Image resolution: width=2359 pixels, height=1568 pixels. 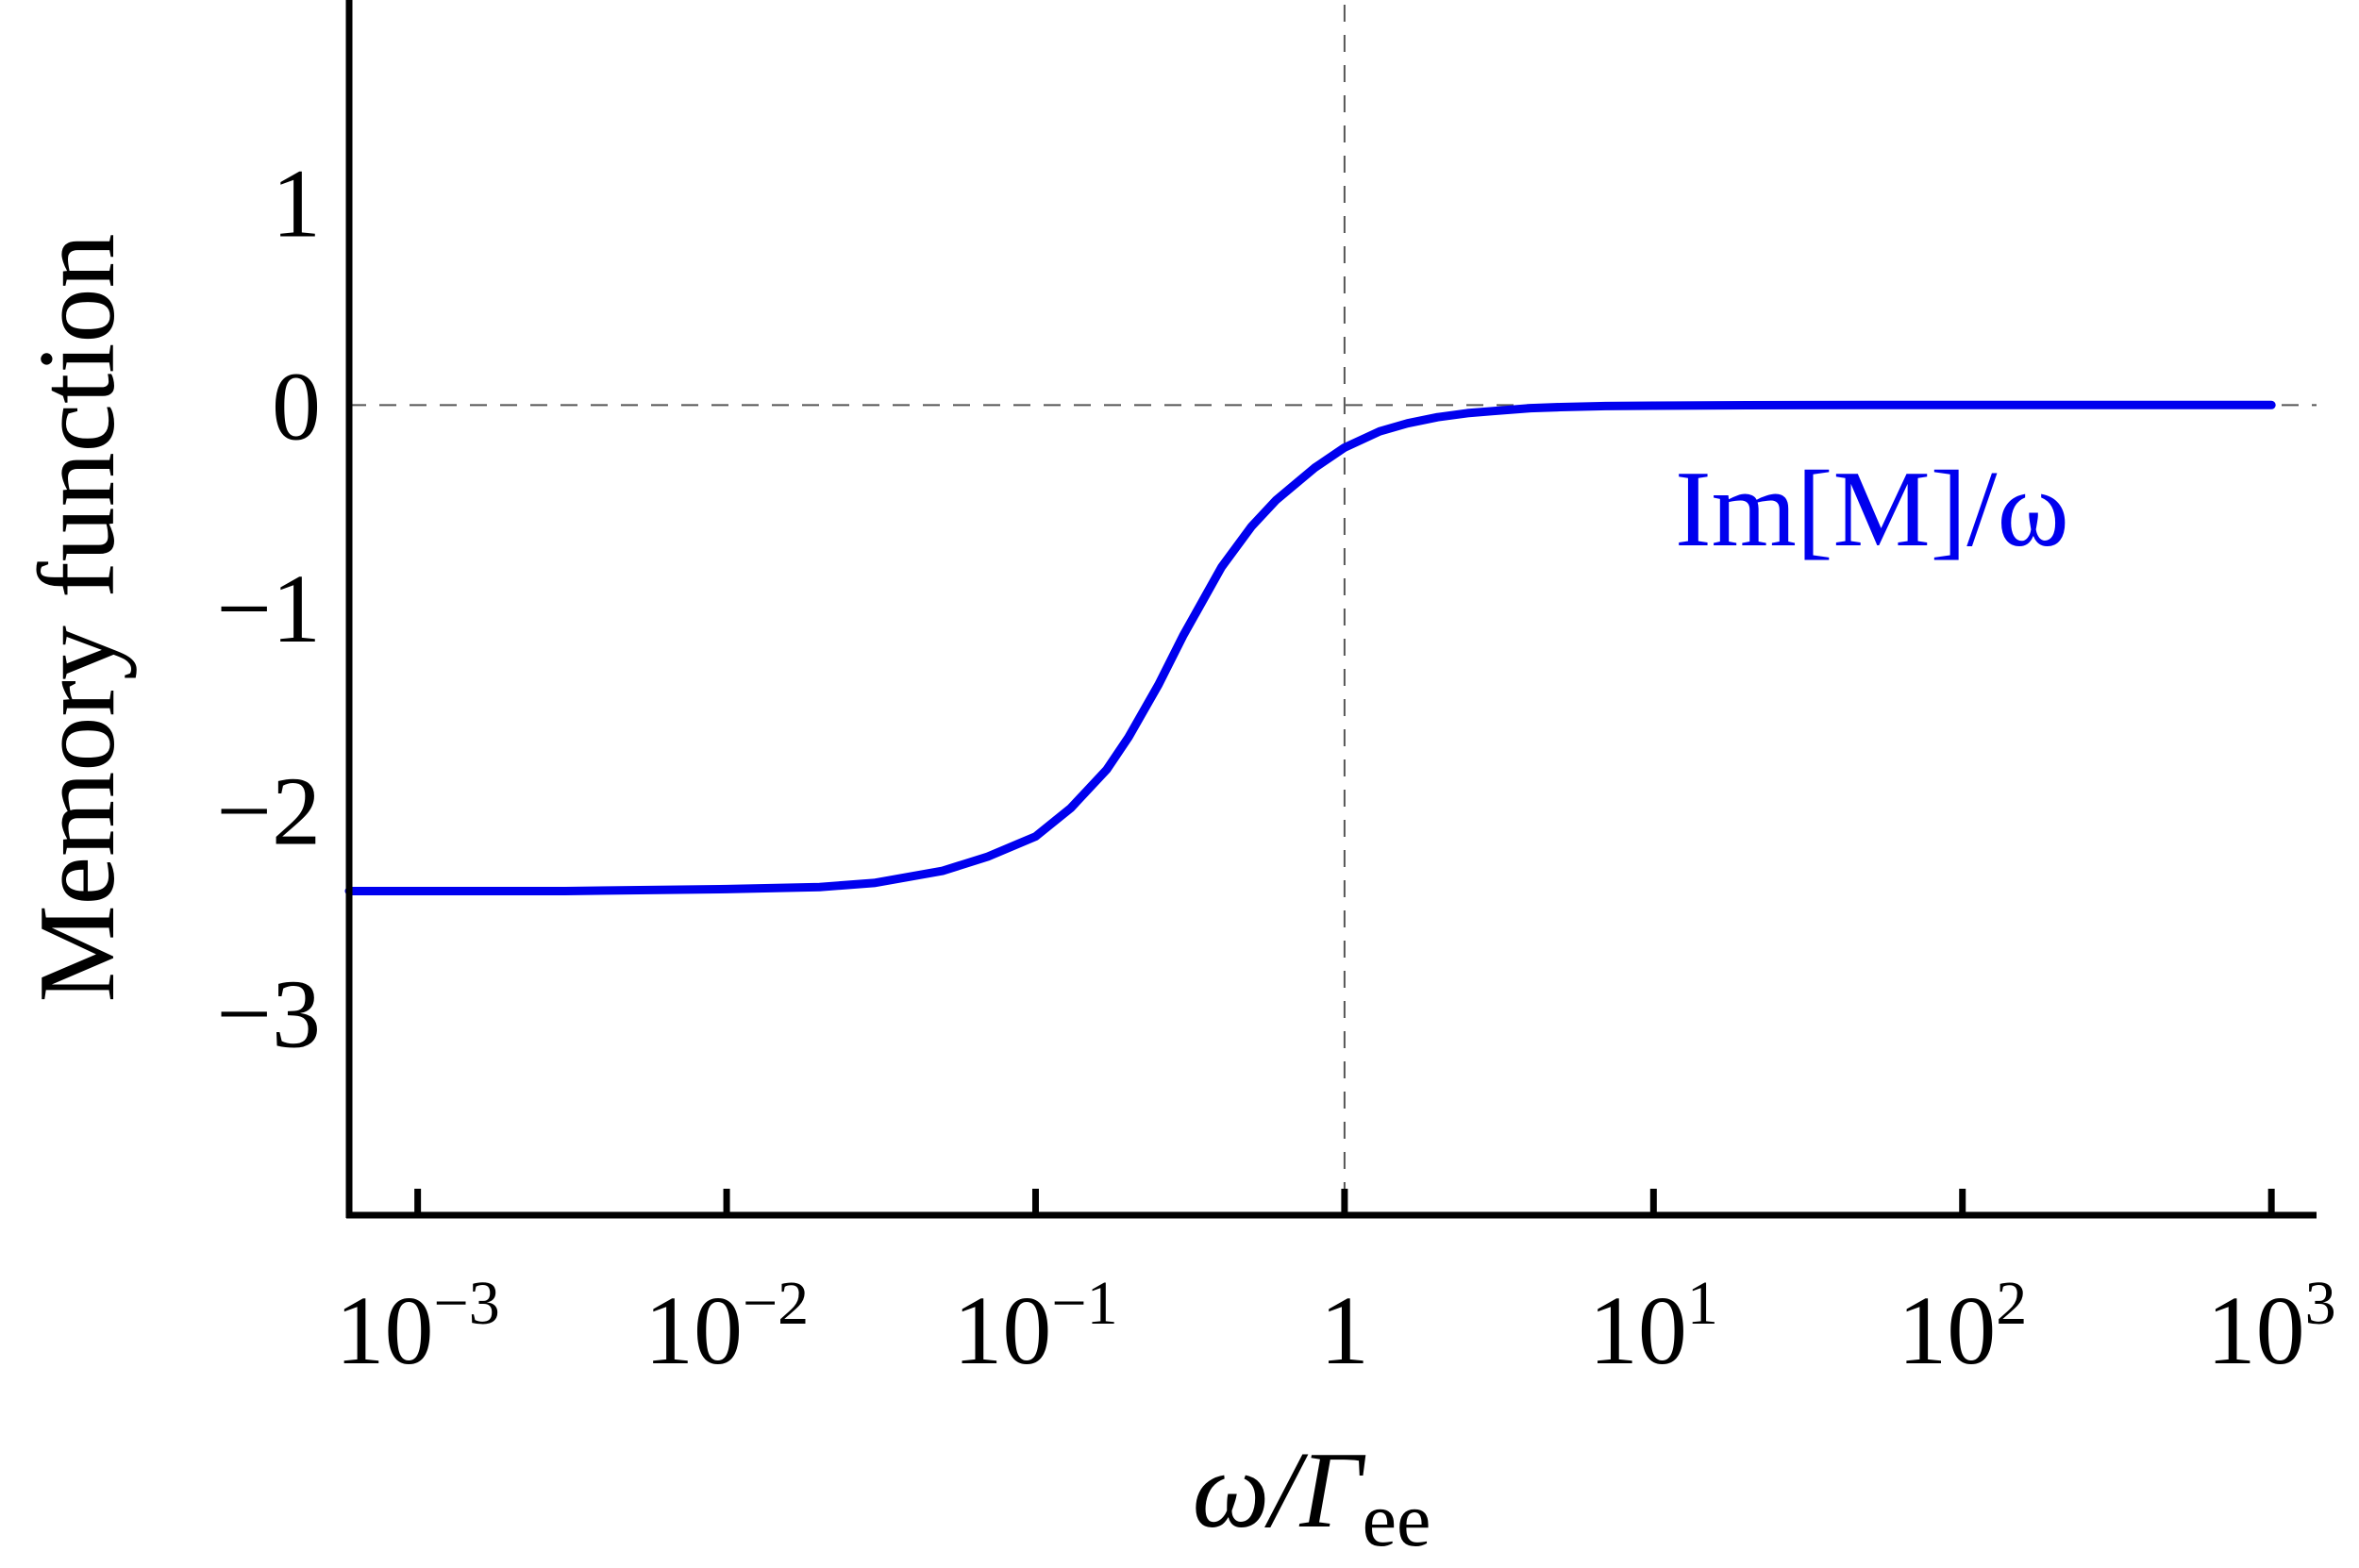 I want to click on x-tick-label-5: 10², so click(x=1962, y=1327).